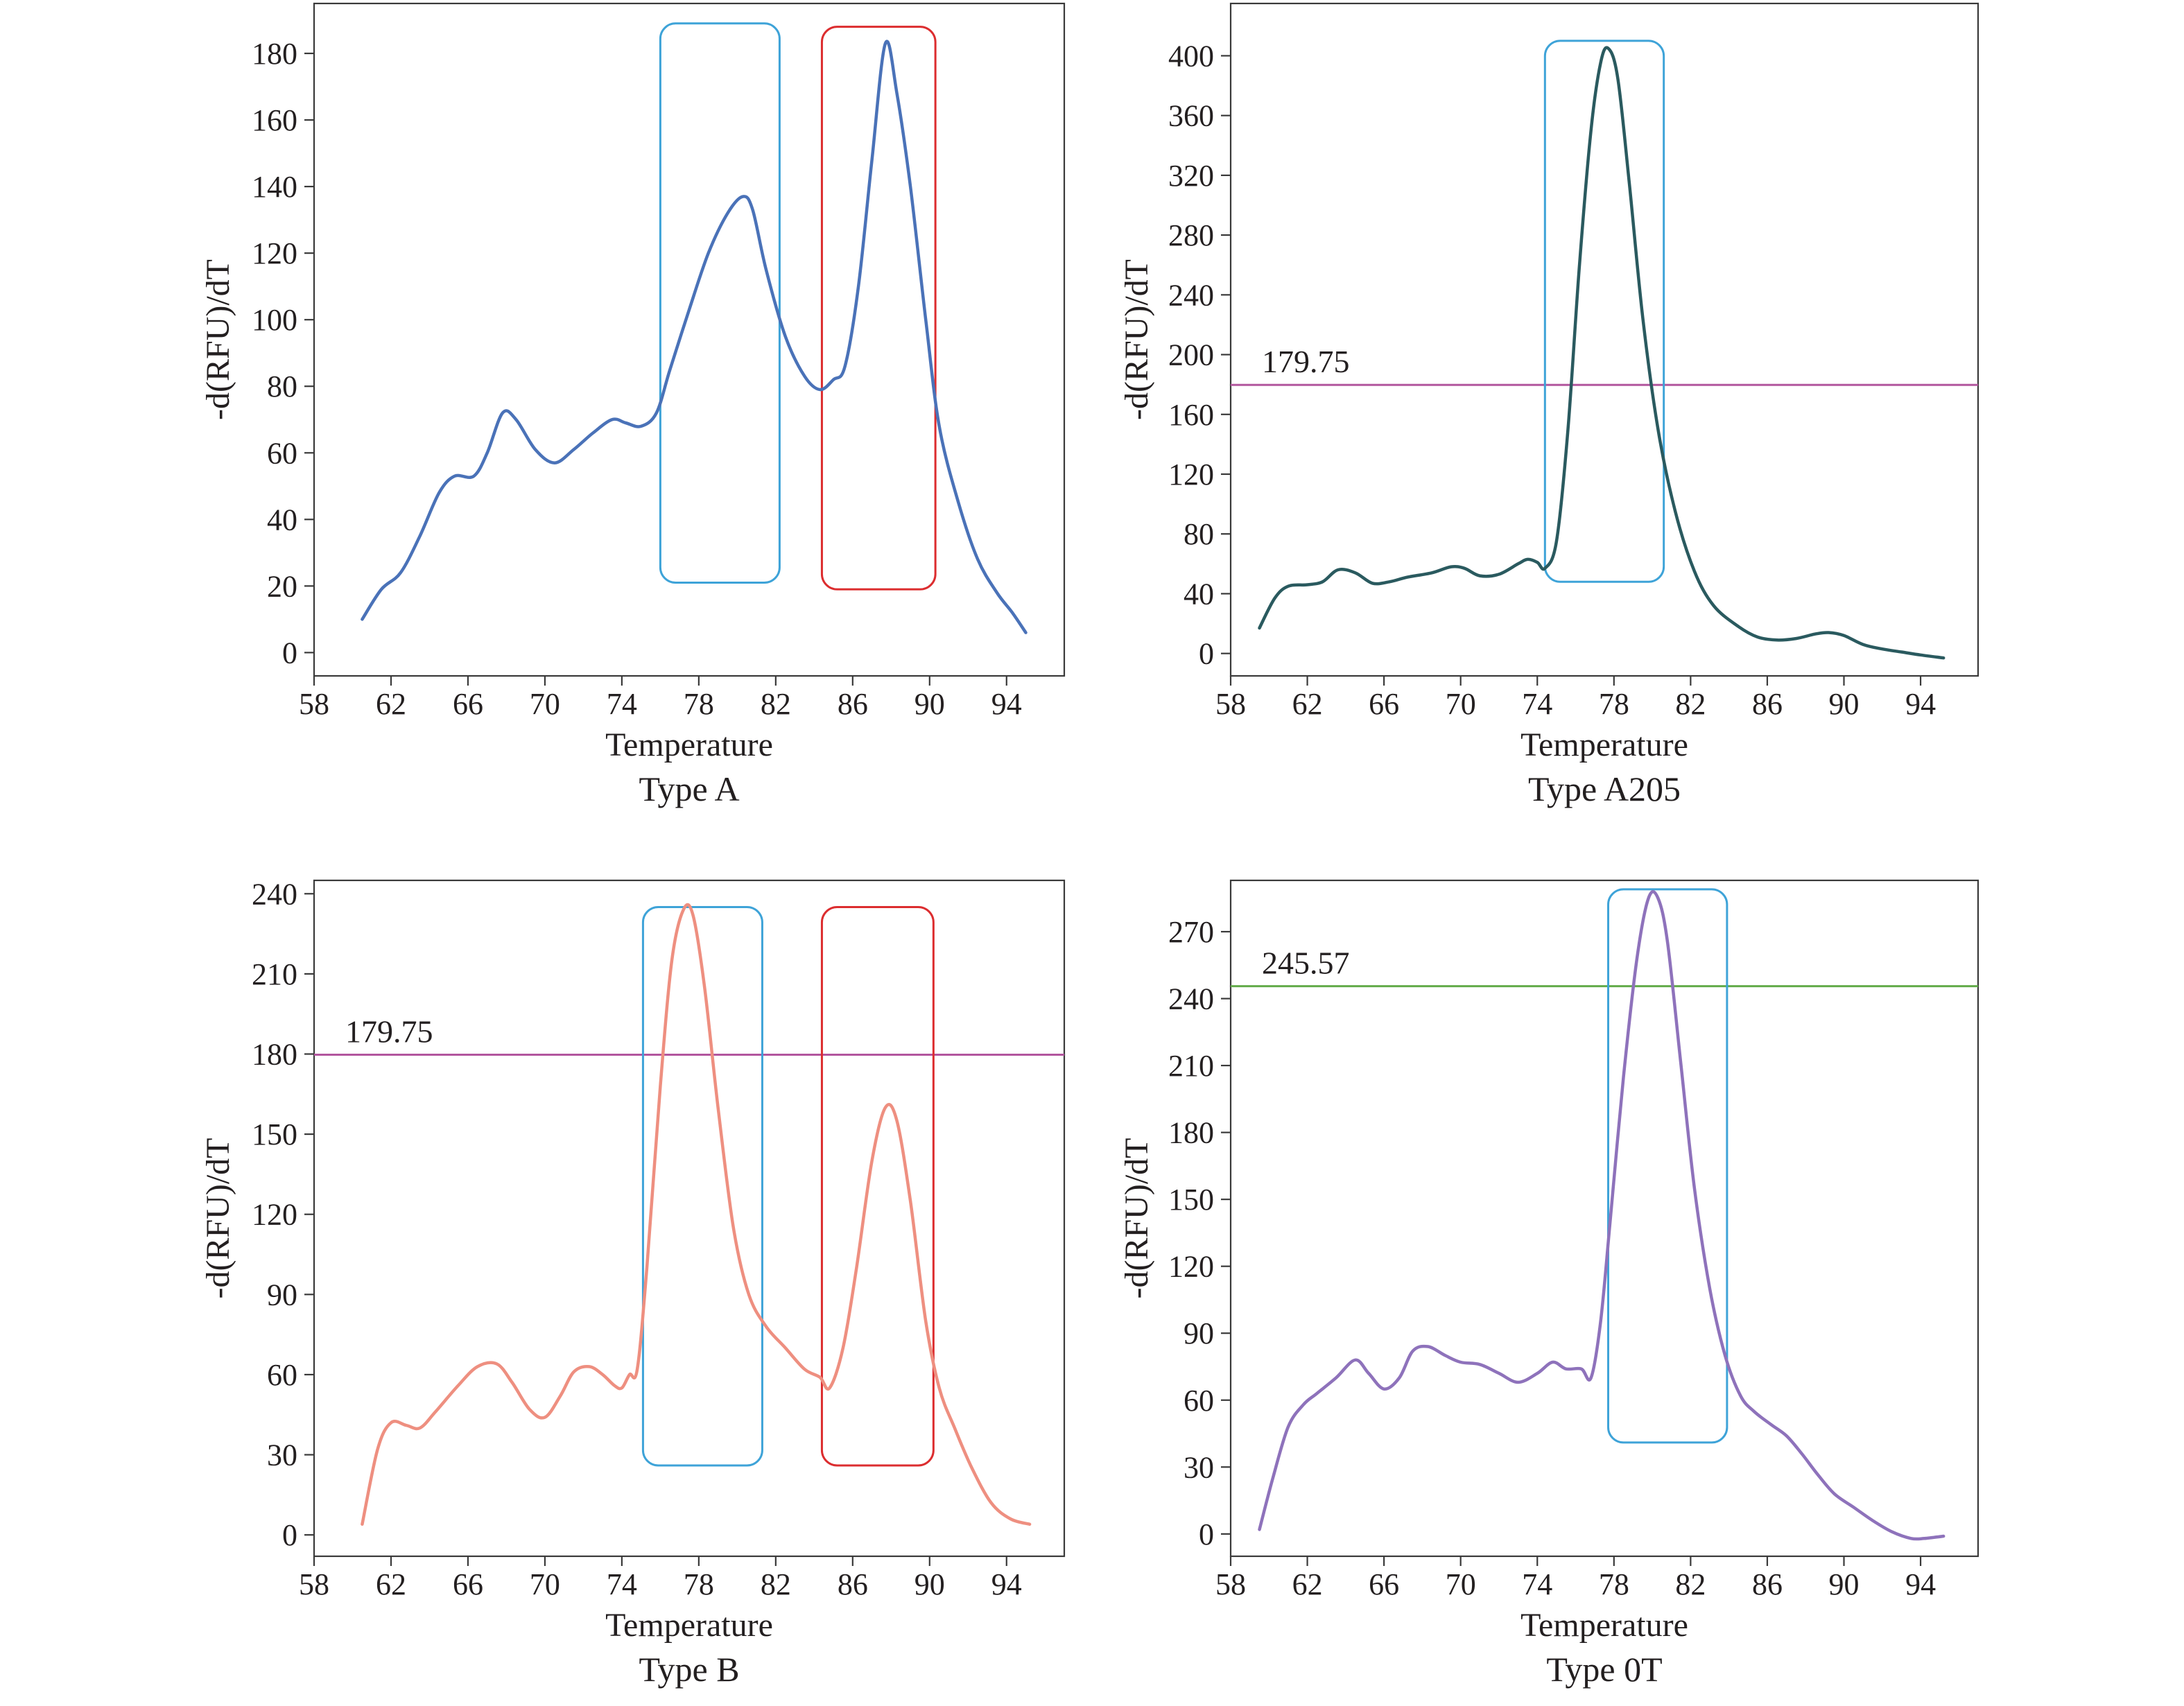 The width and height of the screenshot is (2184, 1706). What do you see at coordinates (1604, 789) in the screenshot?
I see `panel-caption: Type A205` at bounding box center [1604, 789].